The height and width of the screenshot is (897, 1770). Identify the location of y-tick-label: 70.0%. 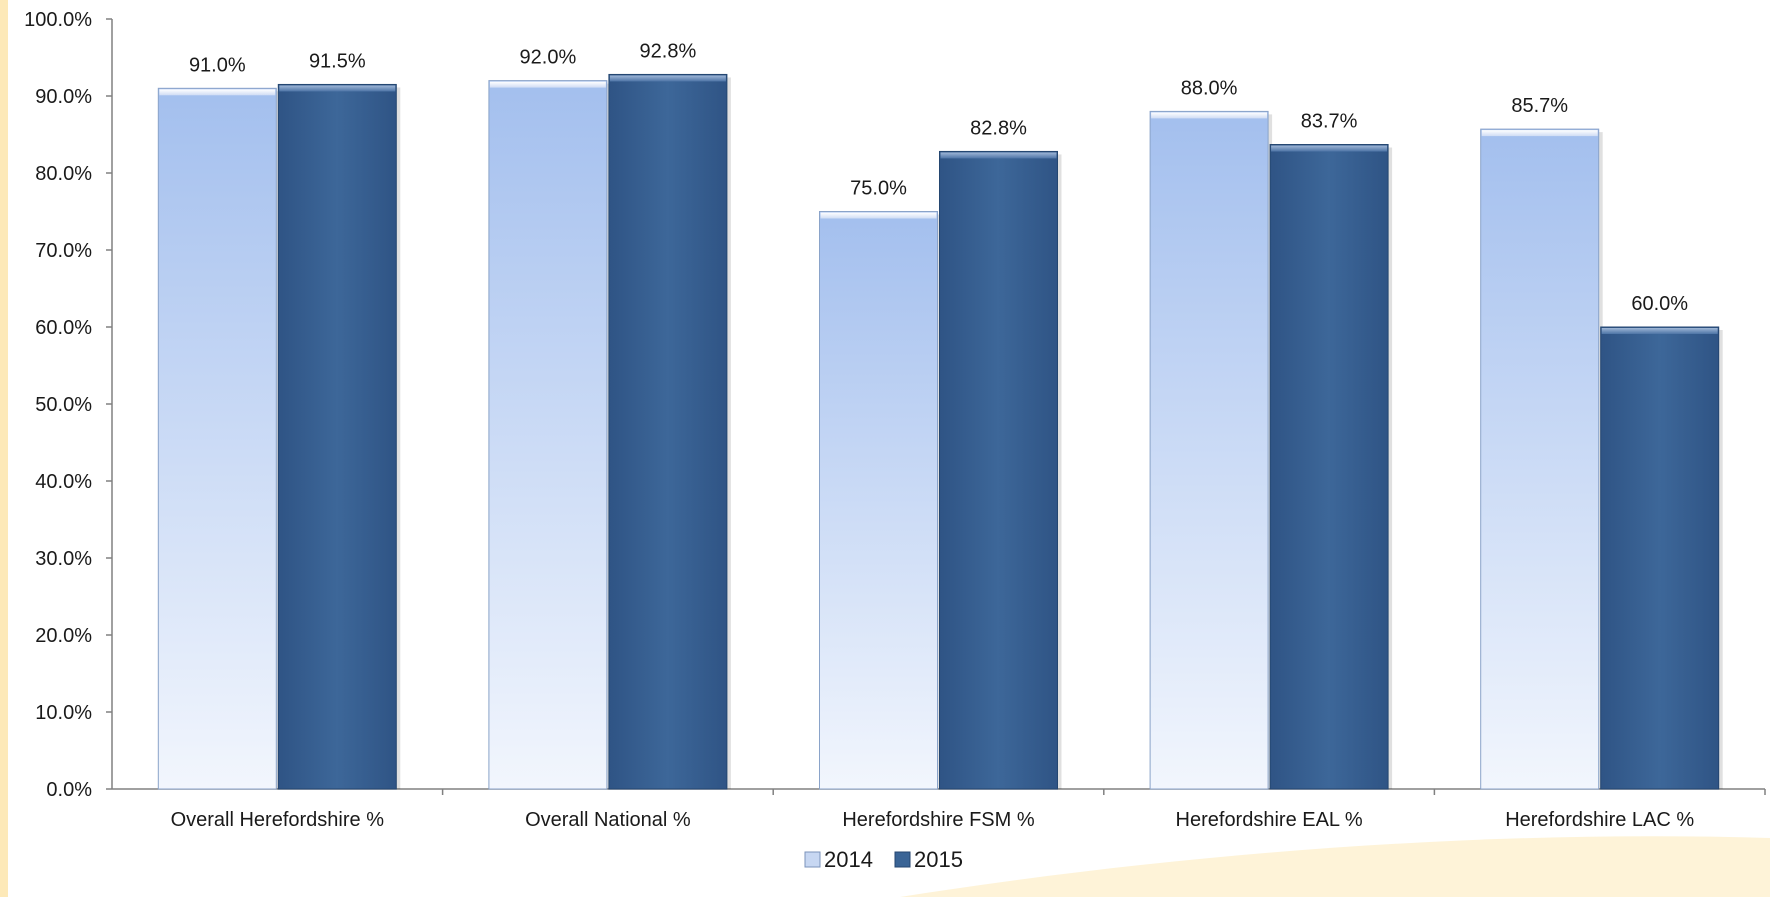
(63, 251).